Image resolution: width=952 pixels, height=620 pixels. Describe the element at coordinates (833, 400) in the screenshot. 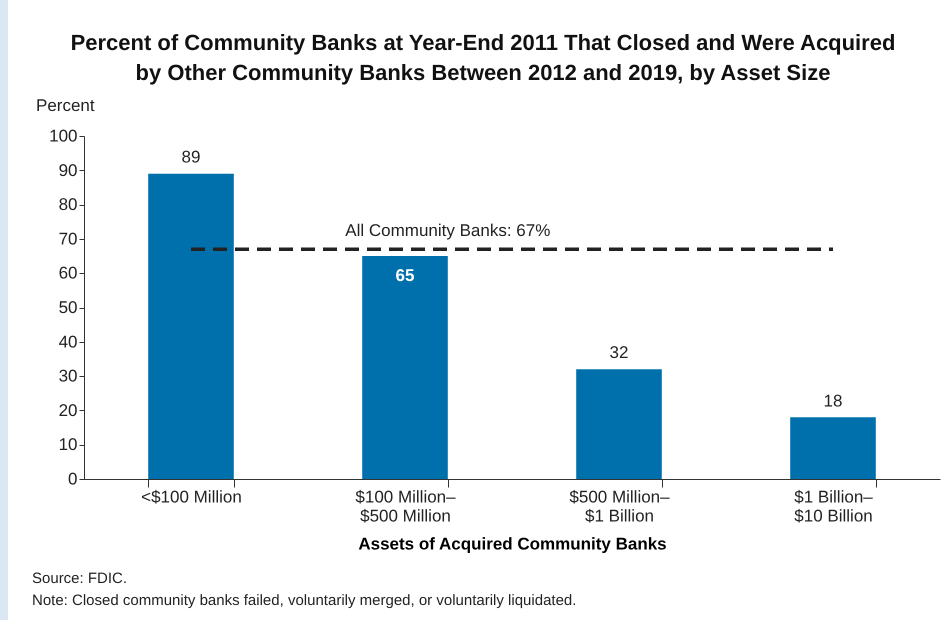

I see `data-label: 18` at that location.